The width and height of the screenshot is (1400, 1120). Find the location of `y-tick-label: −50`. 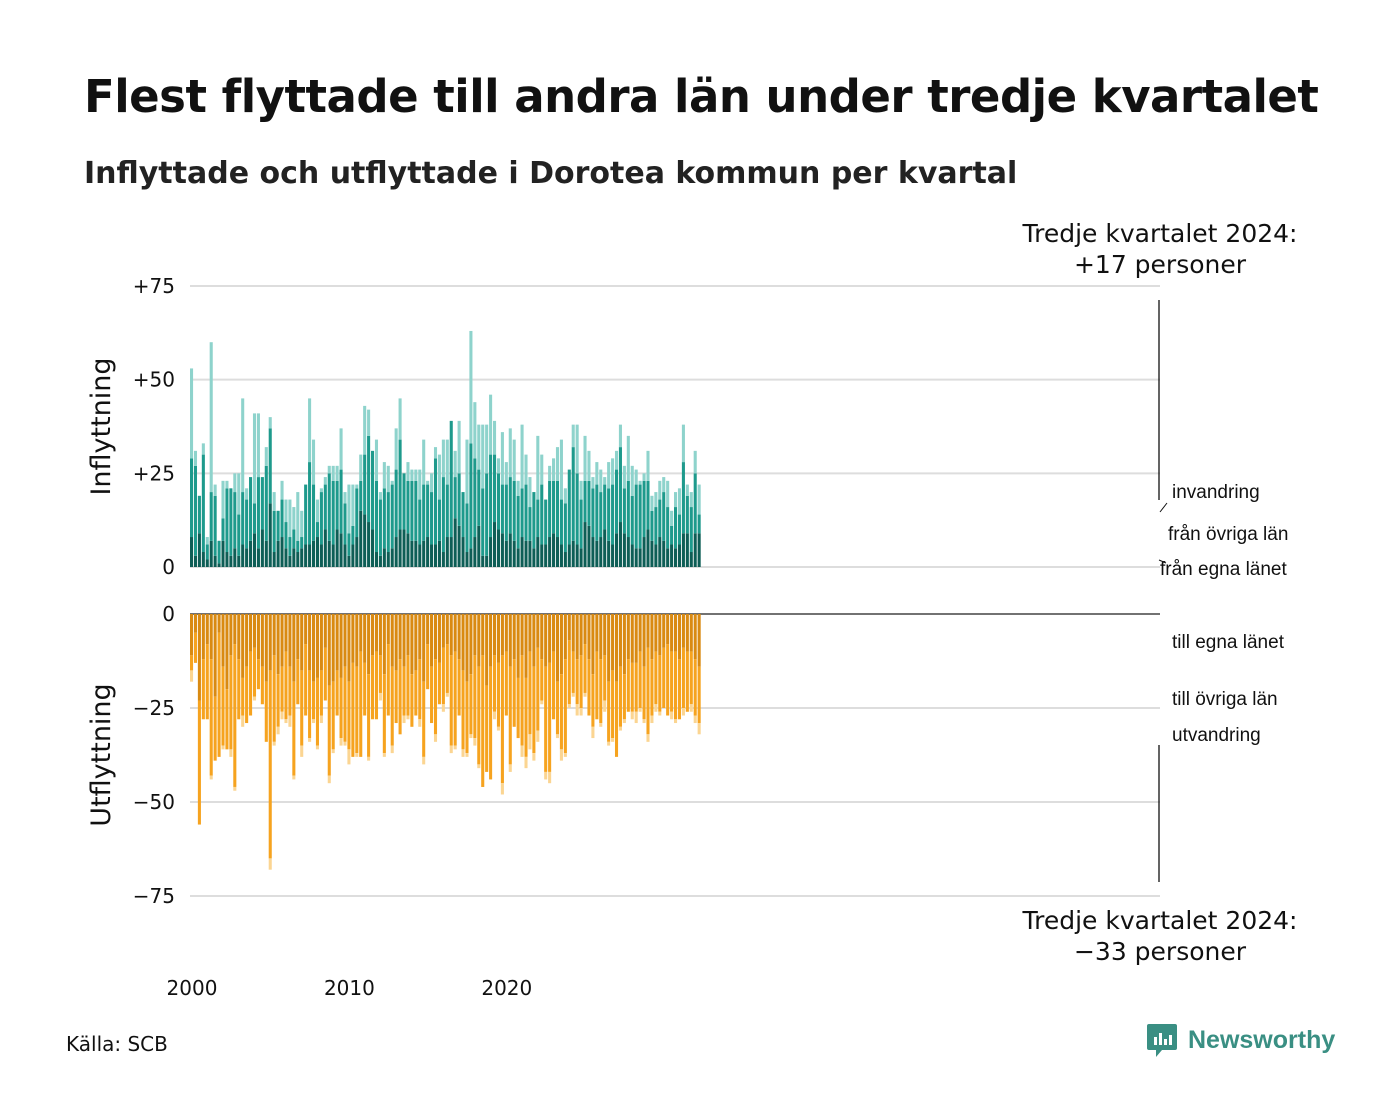

y-tick-label: −50 is located at coordinates (154, 802).